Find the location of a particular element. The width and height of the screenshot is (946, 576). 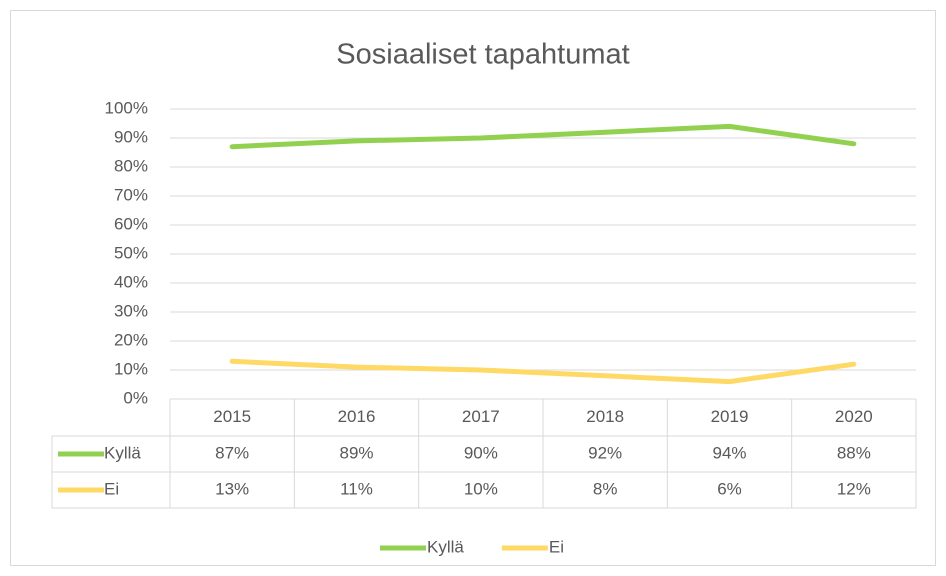

x-tick-label: 2016 is located at coordinates (357, 416).